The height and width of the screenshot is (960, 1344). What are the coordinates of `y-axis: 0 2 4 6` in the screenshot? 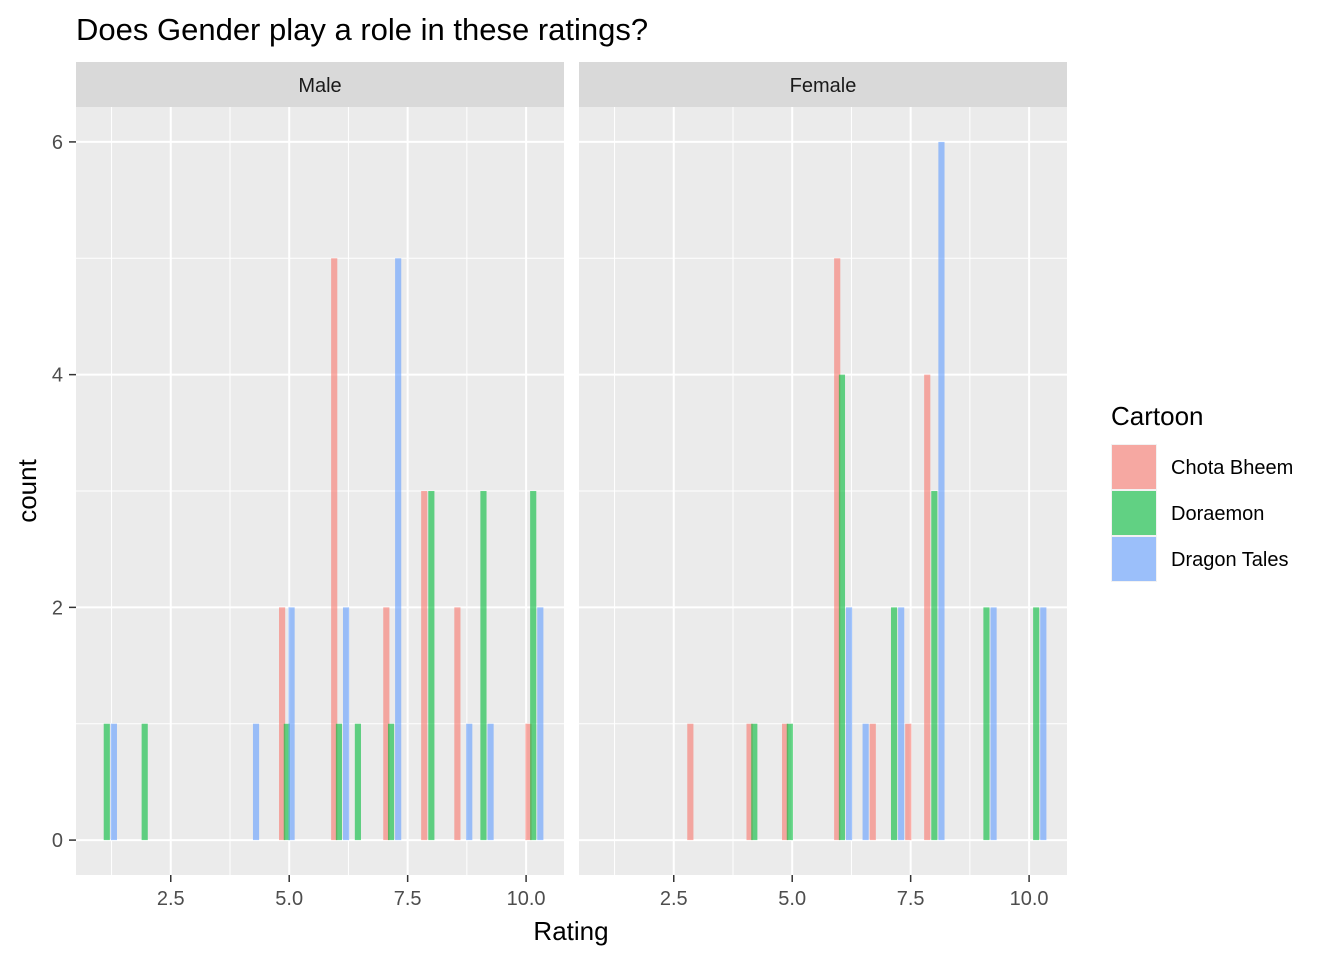 It's located at (64, 492).